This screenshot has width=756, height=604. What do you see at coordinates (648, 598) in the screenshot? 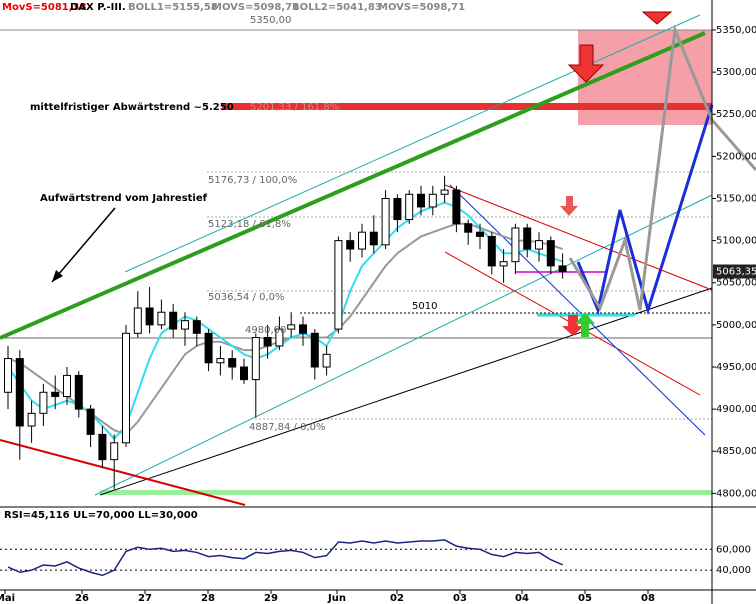
I see `x-tick-label: 08` at bounding box center [648, 598].